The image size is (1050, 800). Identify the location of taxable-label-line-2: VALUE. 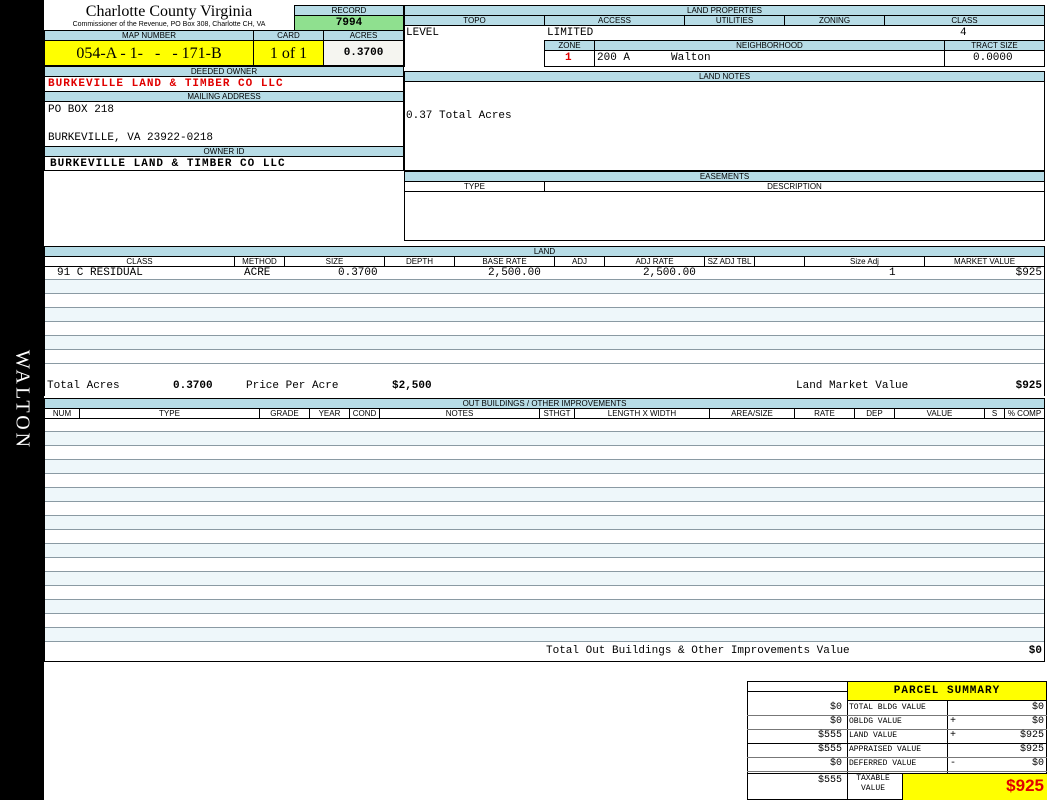
(872, 788).